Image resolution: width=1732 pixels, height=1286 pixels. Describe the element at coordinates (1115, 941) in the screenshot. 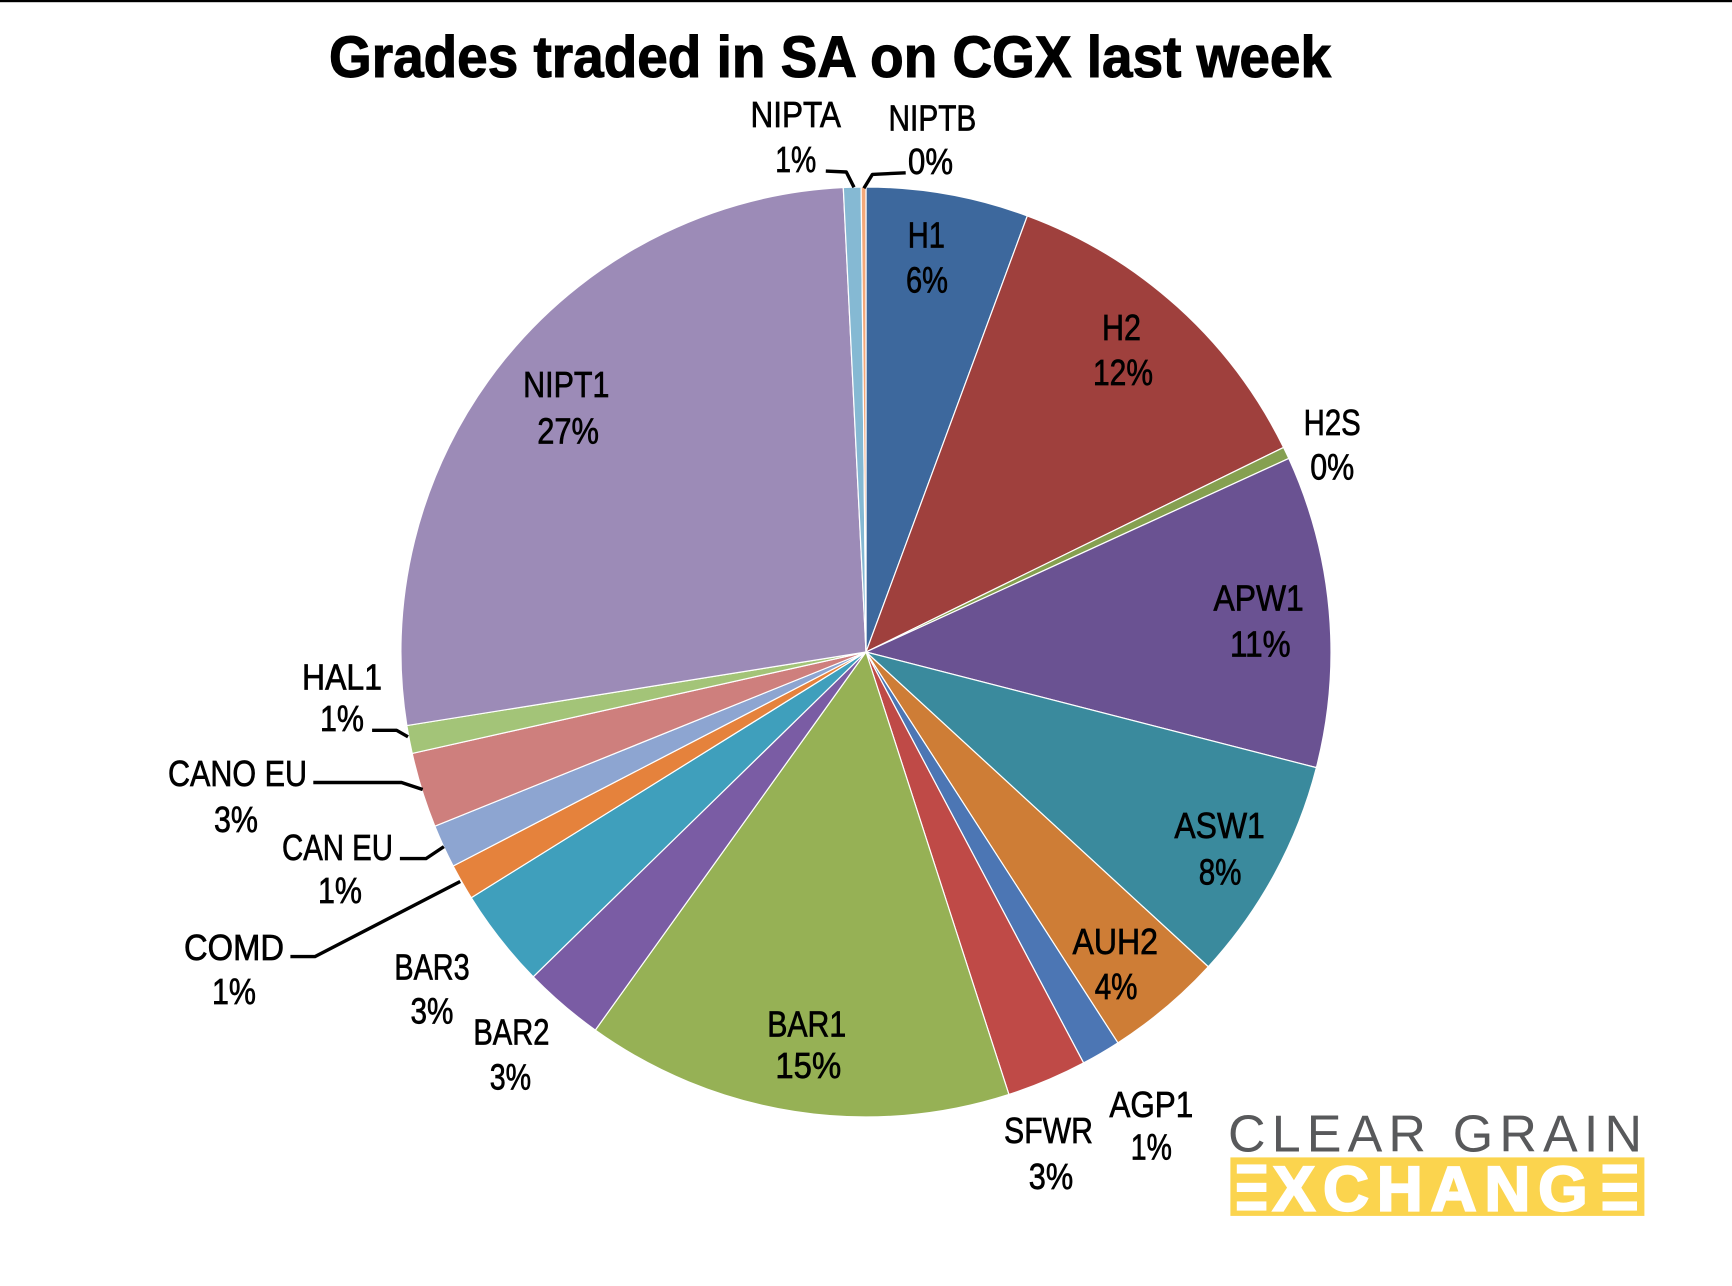

I see `svg-text: AUH2` at that location.